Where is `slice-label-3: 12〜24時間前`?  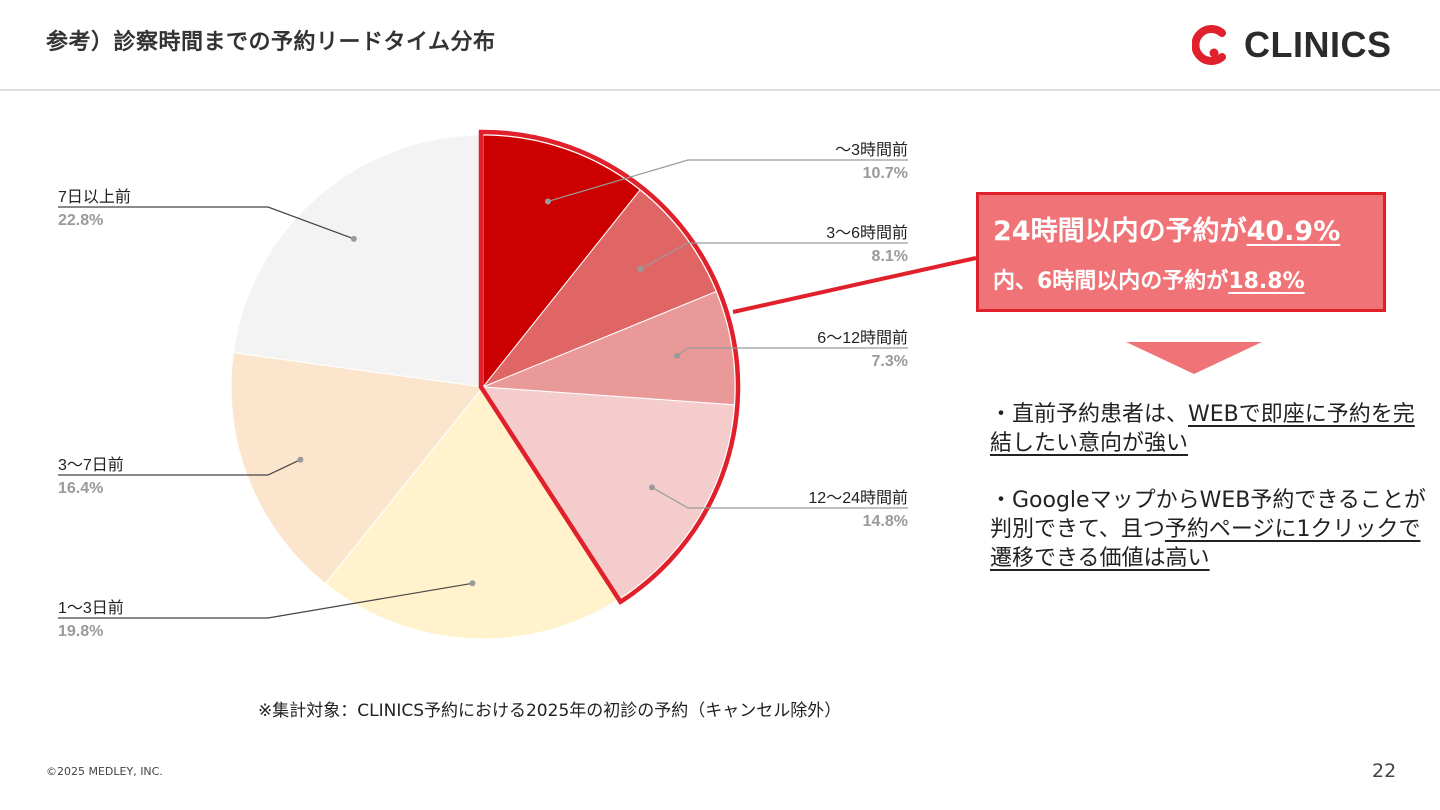 slice-label-3: 12〜24時間前 is located at coordinates (858, 498).